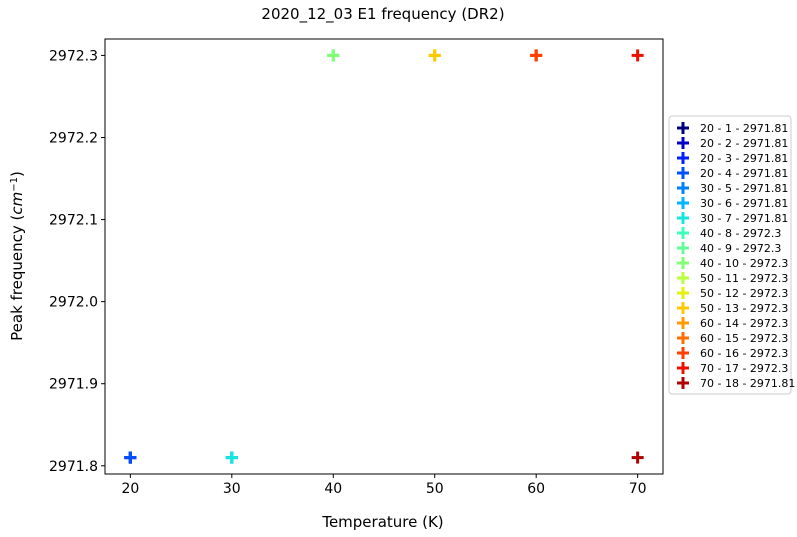 Image resolution: width=797 pixels, height=537 pixels. I want to click on legend-label: 50 - 11 - 2972.3, so click(744, 278).